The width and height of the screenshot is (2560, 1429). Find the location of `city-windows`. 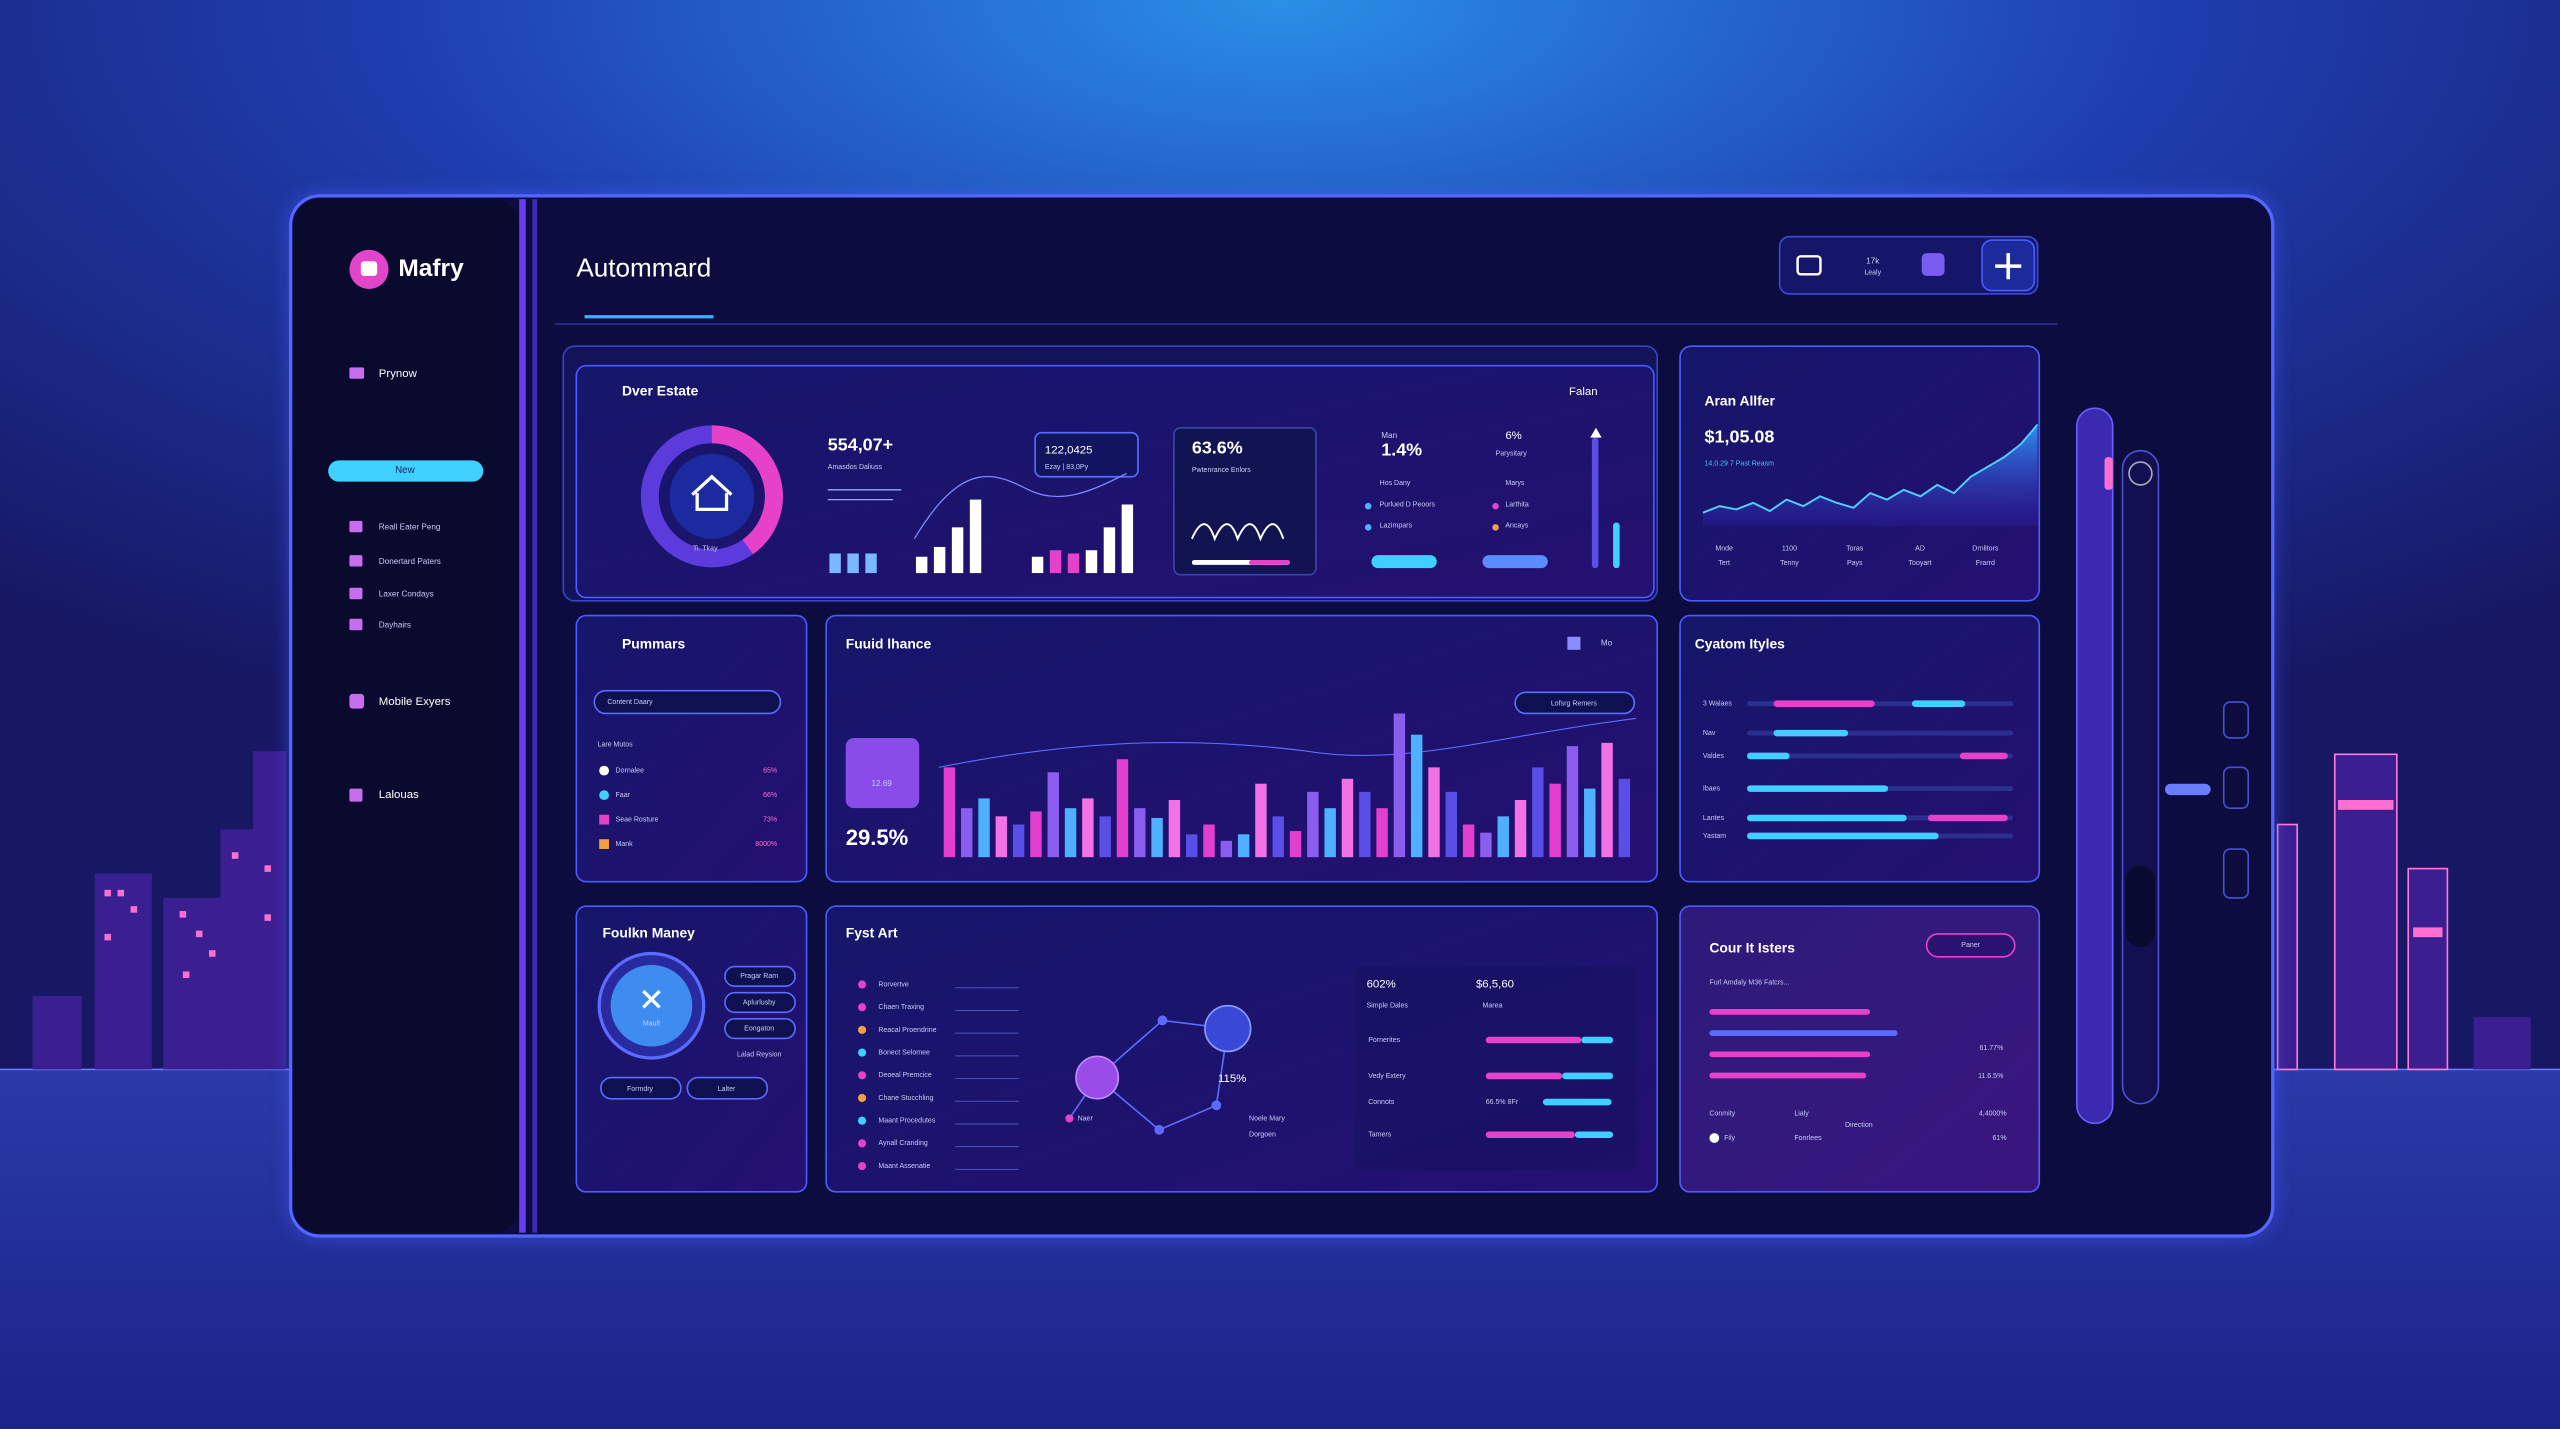

city-windows is located at coordinates (188, 915).